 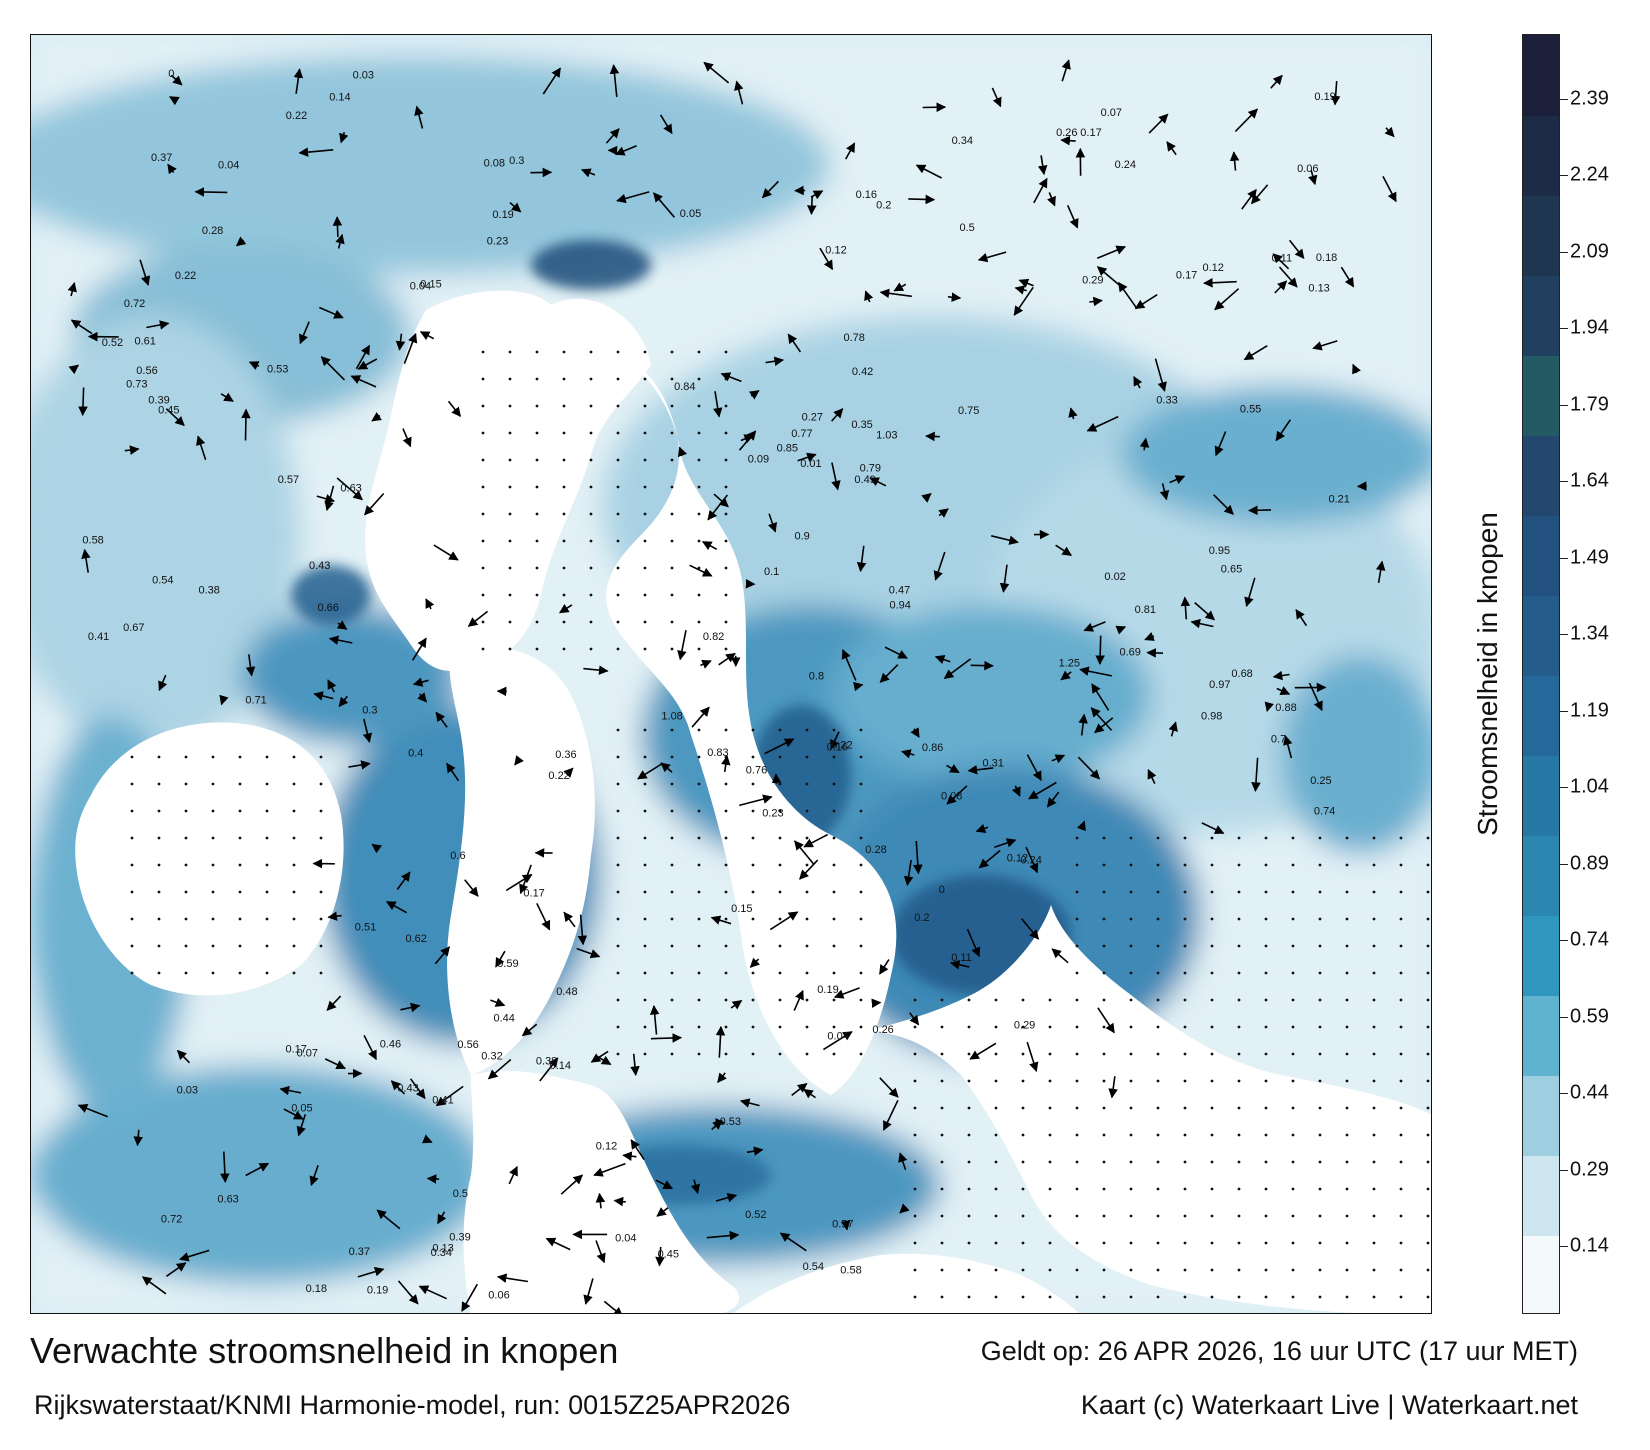 What do you see at coordinates (136, 385) in the screenshot?
I see `speed-label: 0.73` at bounding box center [136, 385].